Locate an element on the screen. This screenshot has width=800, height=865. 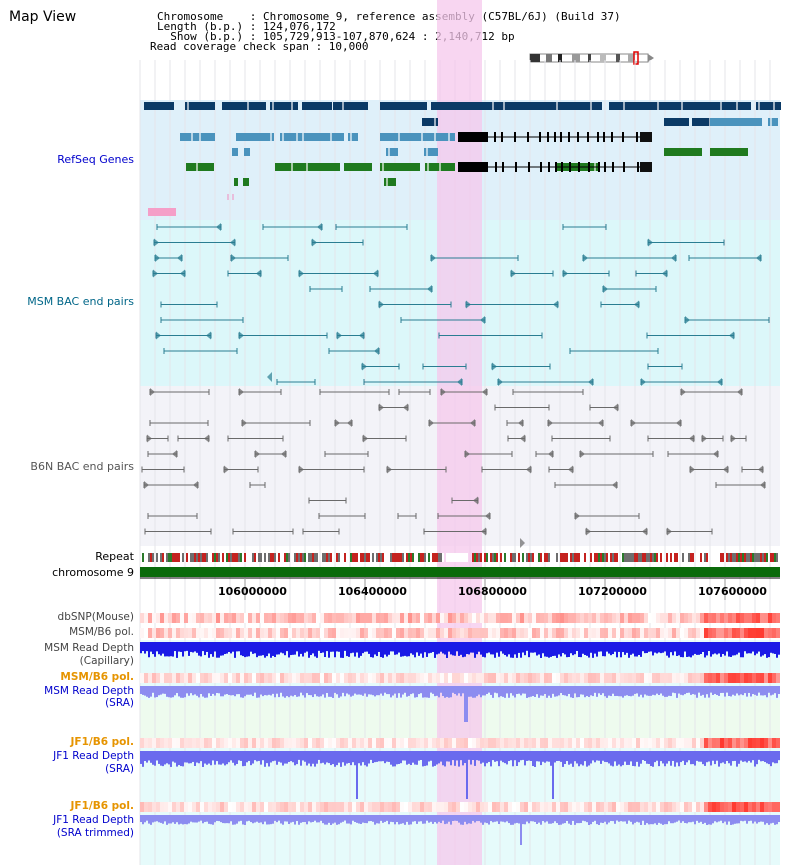
track-label-jf1-depth-trim-sub: (SRA trimmed) is located at coordinates (95, 833).